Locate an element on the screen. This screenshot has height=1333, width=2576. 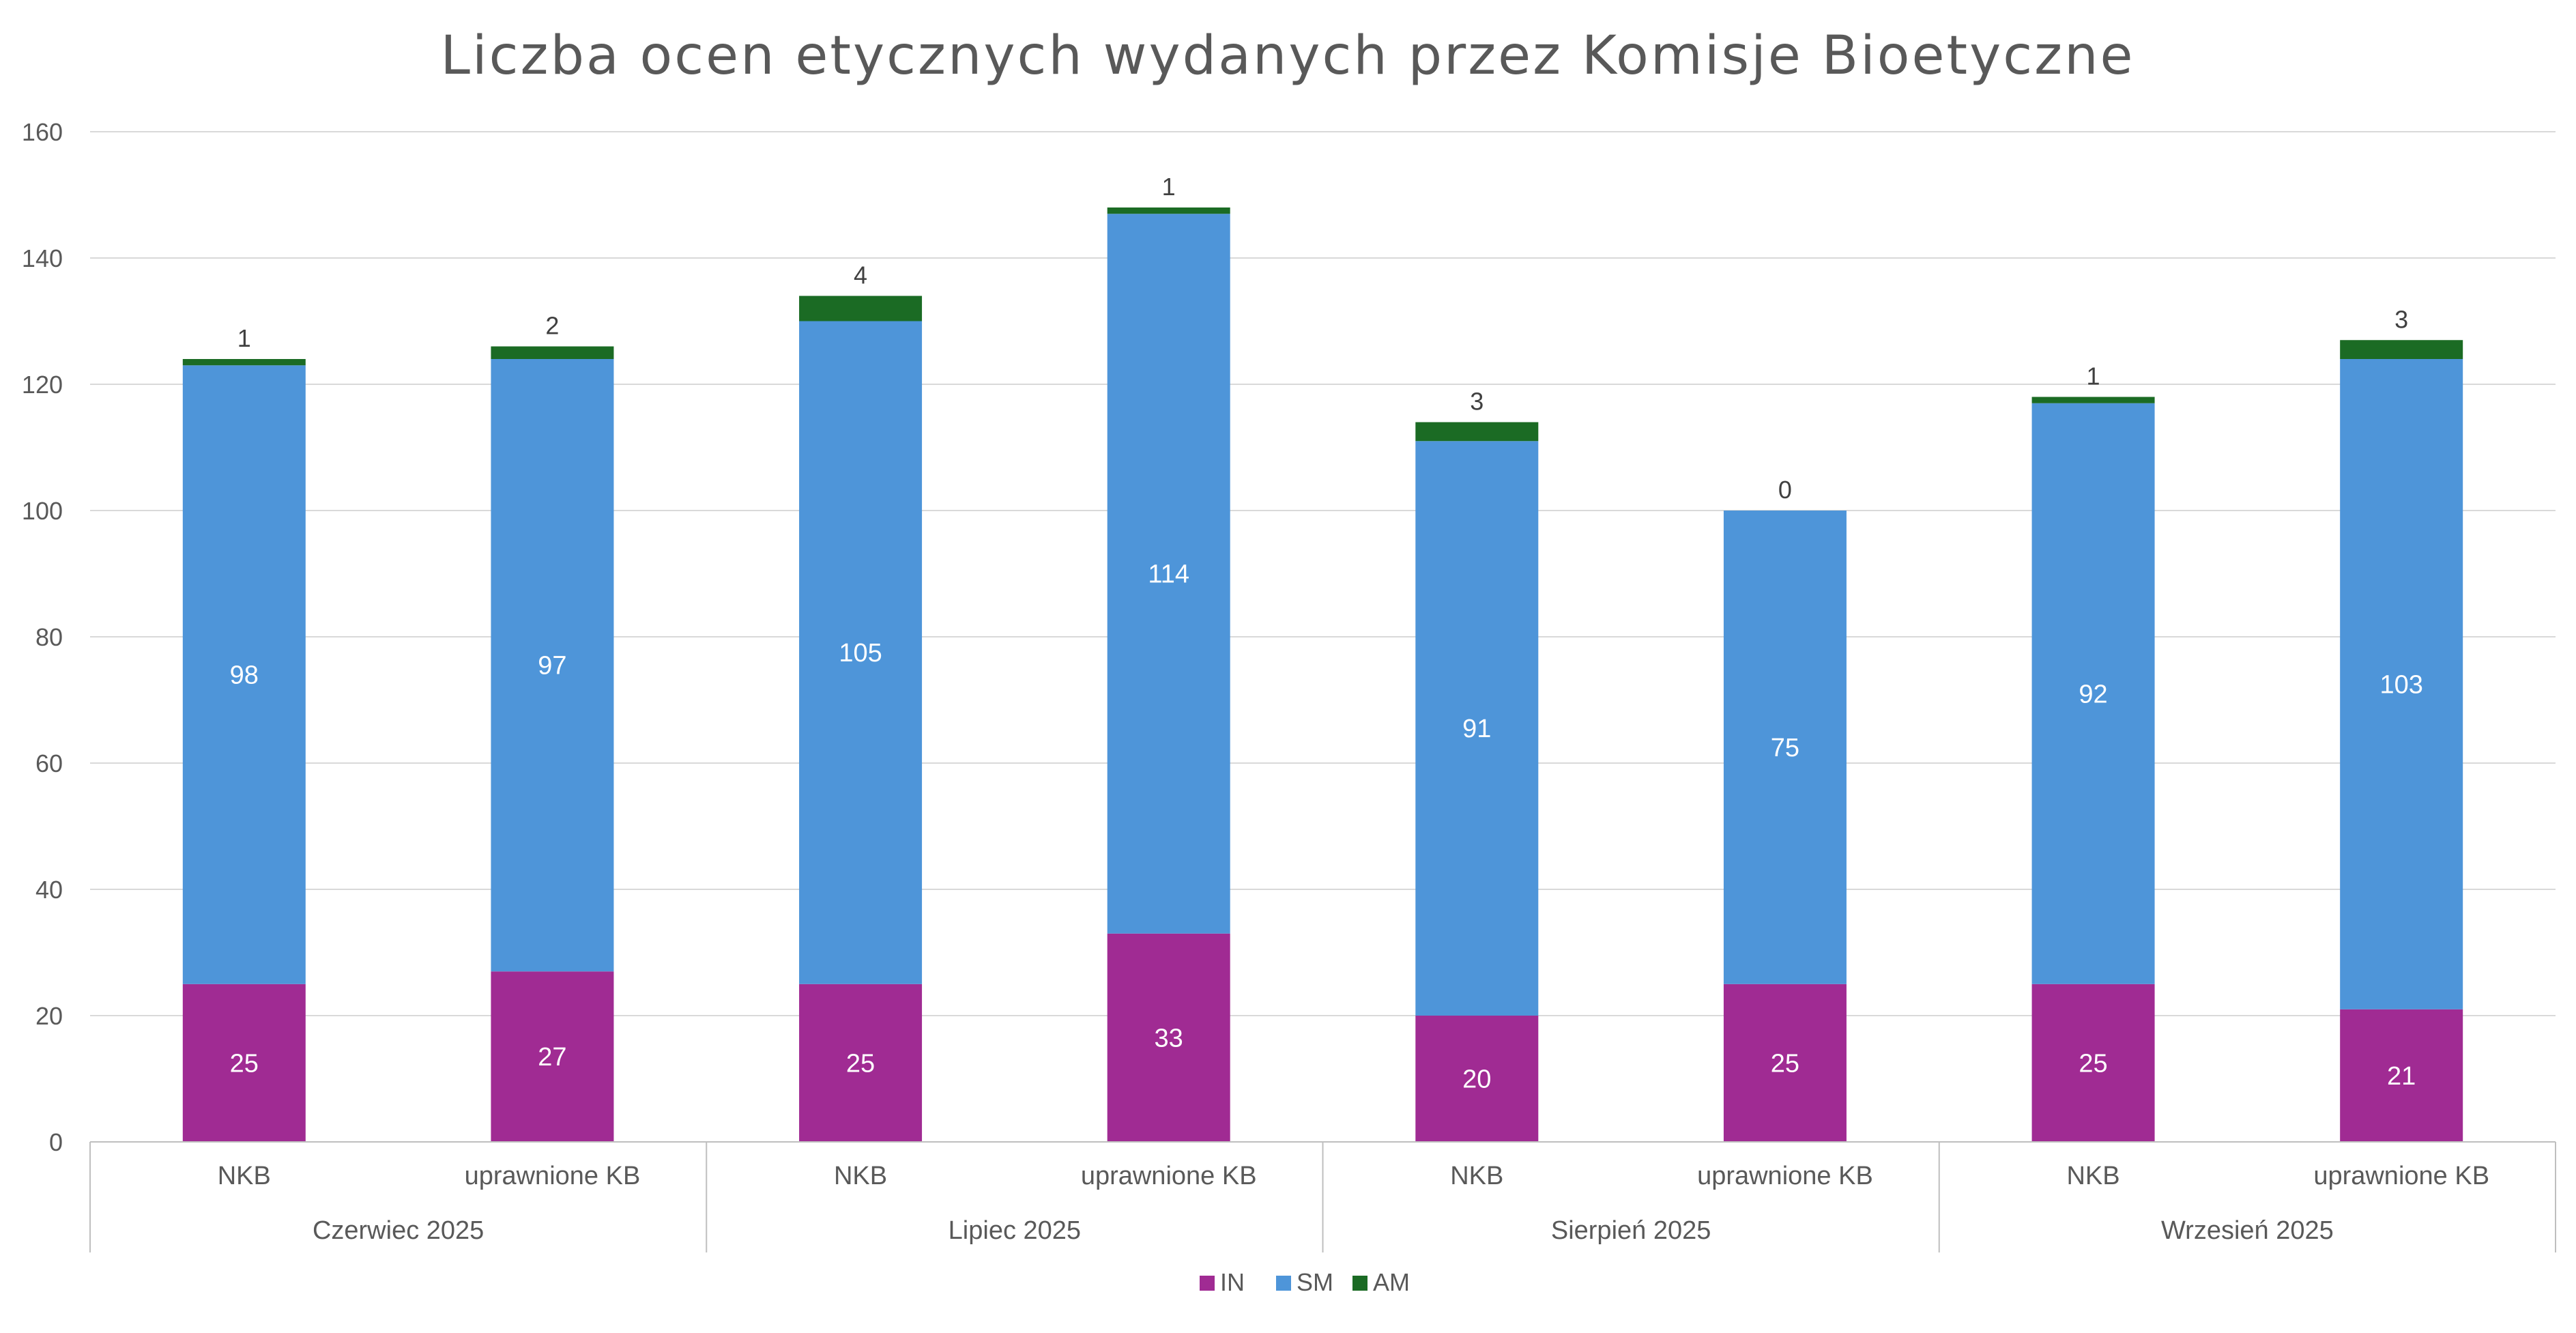
legend-label-am: AM is located at coordinates (1391, 1282).